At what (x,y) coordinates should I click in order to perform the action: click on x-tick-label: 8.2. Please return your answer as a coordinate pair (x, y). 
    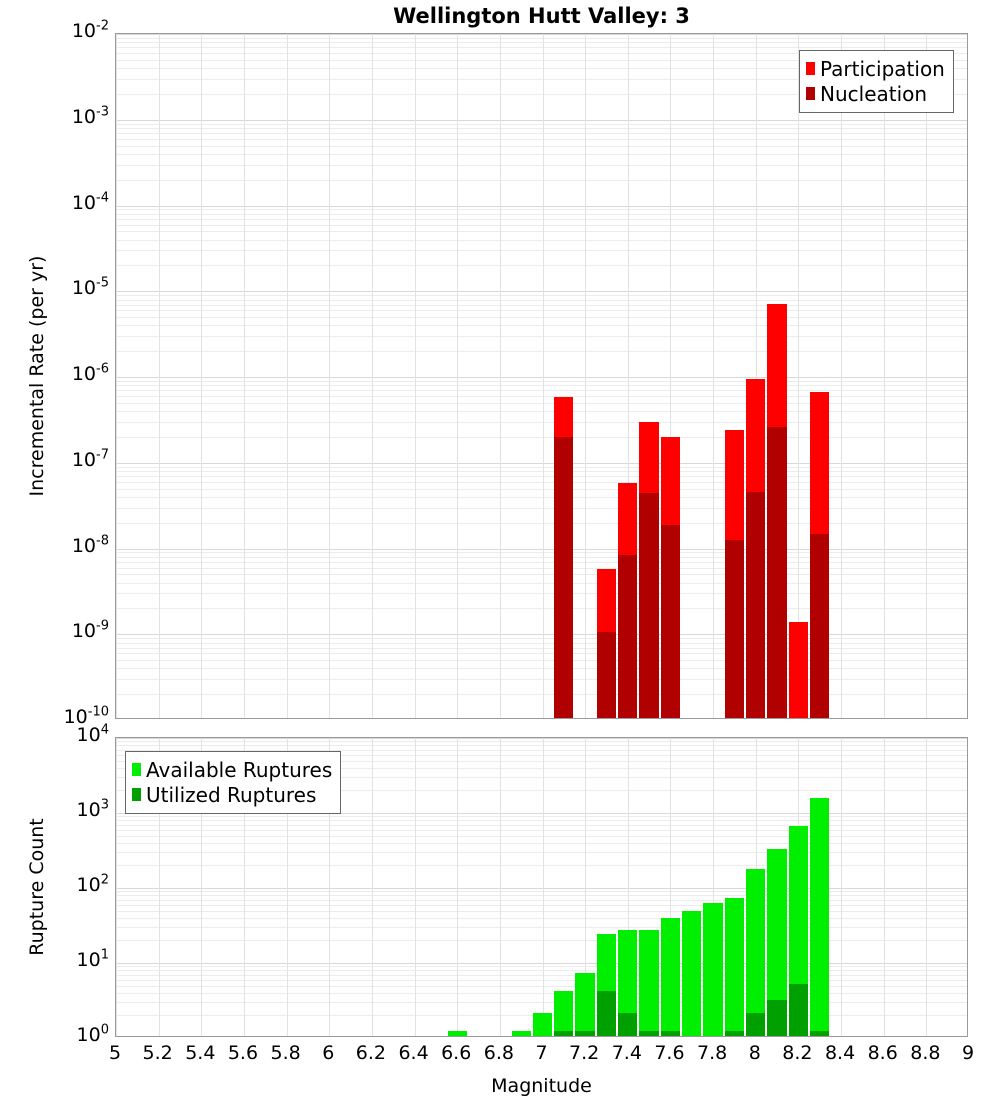
    Looking at the image, I should click on (797, 1053).